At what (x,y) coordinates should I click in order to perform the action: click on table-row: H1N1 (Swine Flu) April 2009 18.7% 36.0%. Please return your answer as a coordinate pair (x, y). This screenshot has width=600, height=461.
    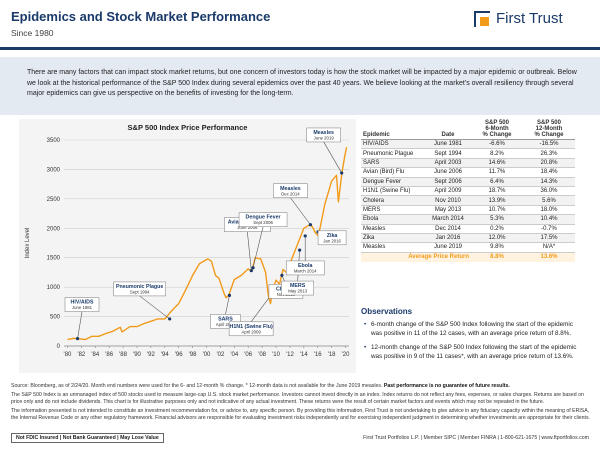
    Looking at the image, I should click on (468, 191).